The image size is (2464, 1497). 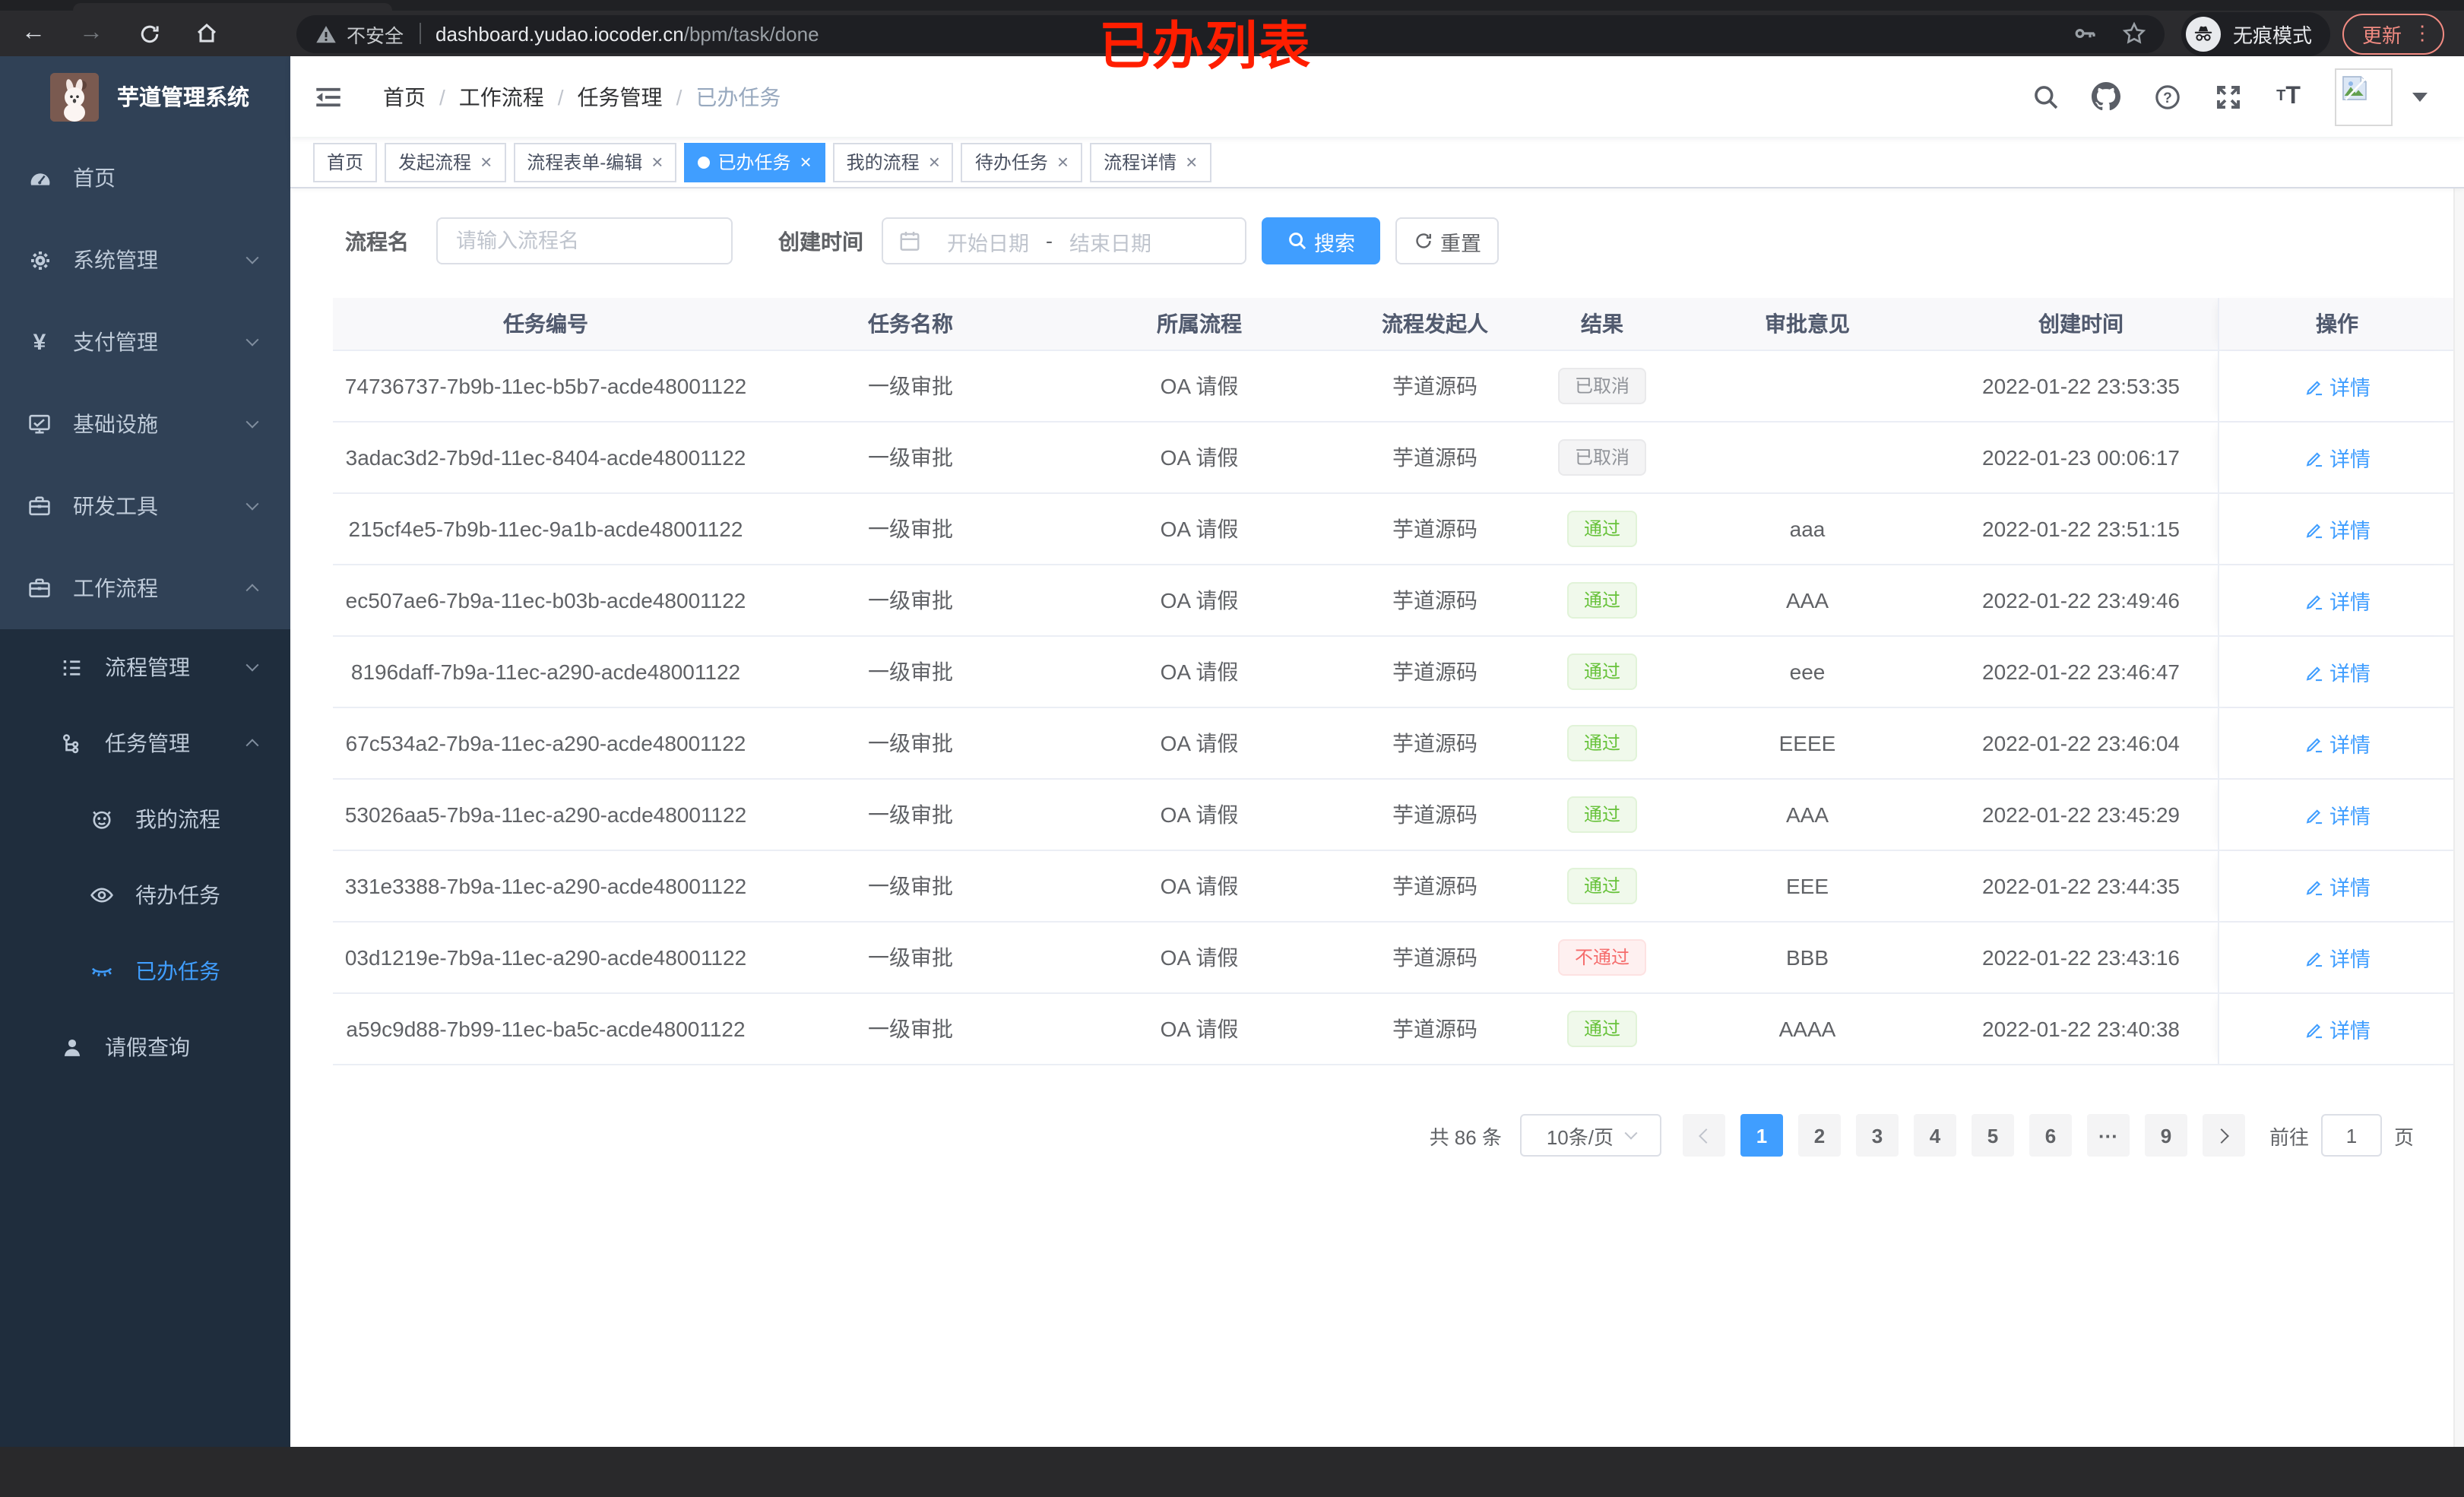 I want to click on update-button: 更新 ⋮, so click(x=2393, y=33).